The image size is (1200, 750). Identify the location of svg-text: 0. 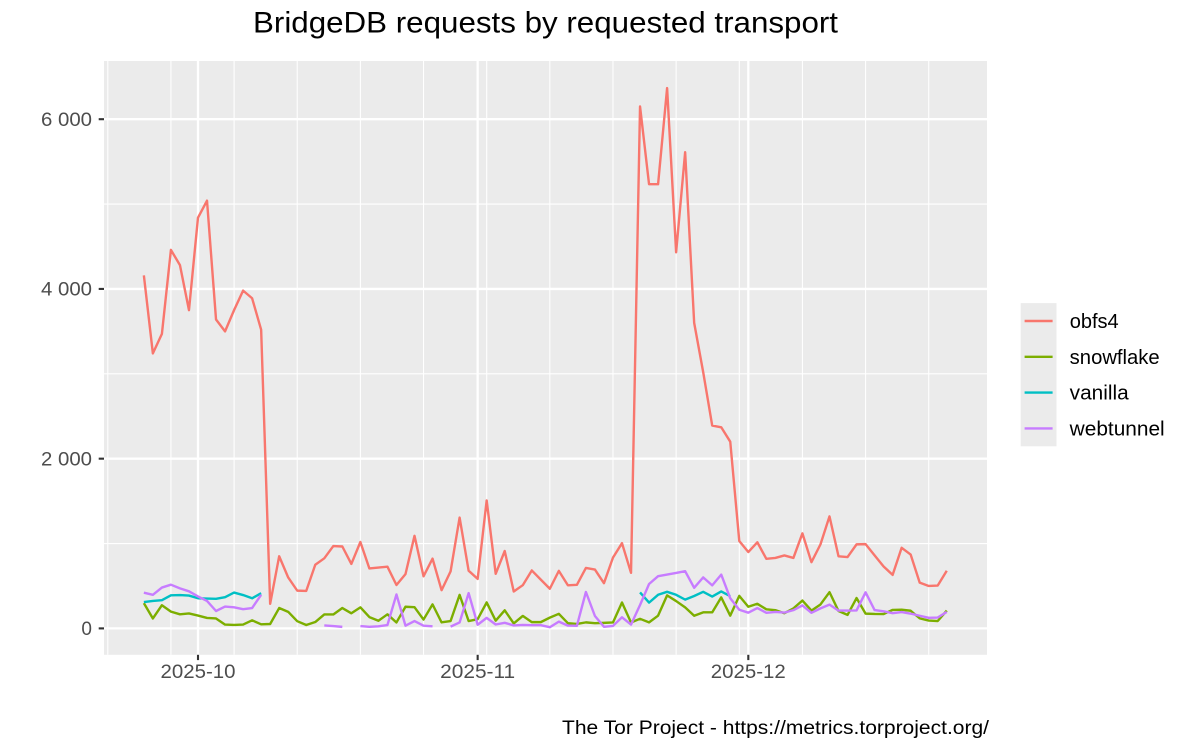
(86, 629).